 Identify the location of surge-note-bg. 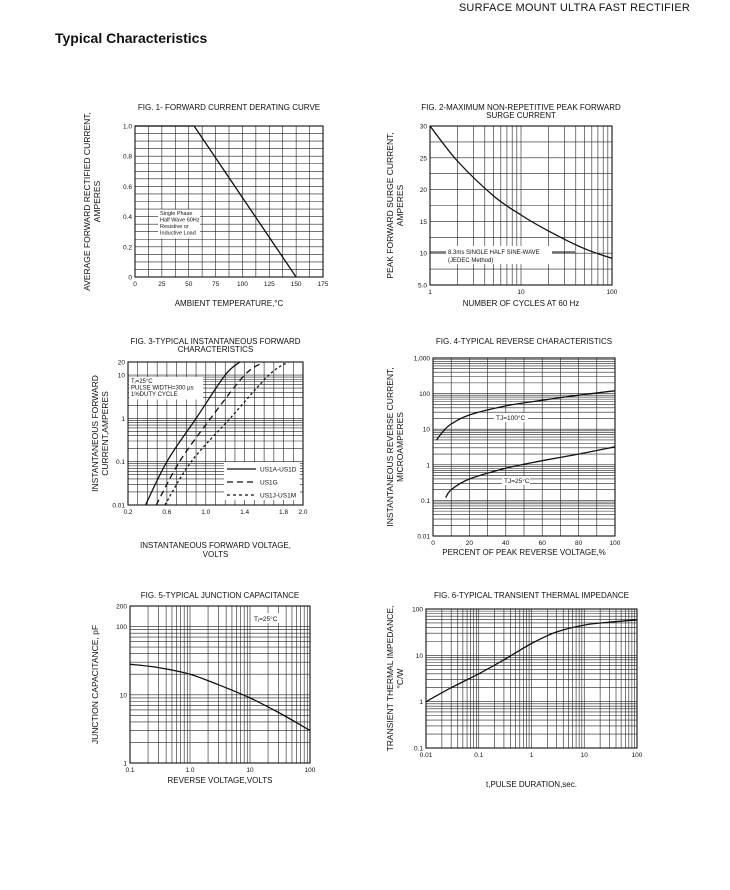
(499, 255).